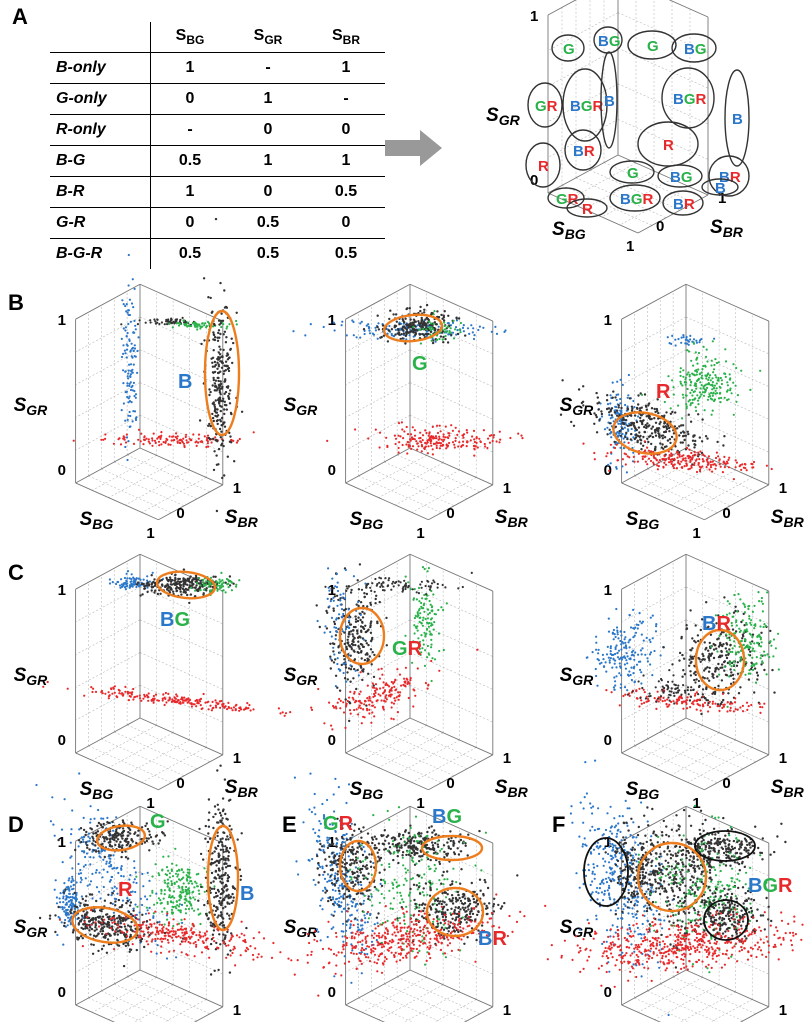 Image resolution: width=808 pixels, height=1022 pixels. Describe the element at coordinates (687, 750) in the screenshot. I see `grid-line` at that location.